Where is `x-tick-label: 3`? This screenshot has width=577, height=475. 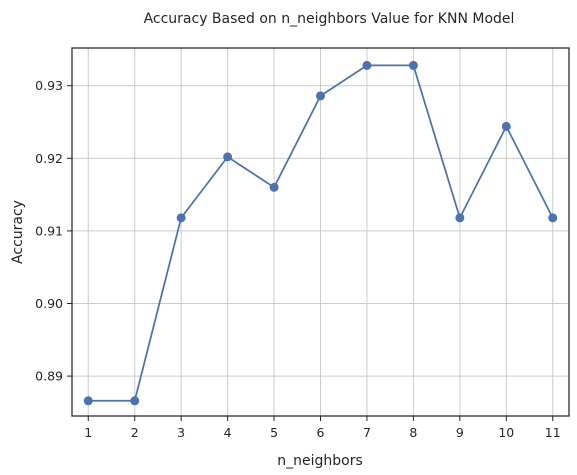
x-tick-label: 3 is located at coordinates (181, 432).